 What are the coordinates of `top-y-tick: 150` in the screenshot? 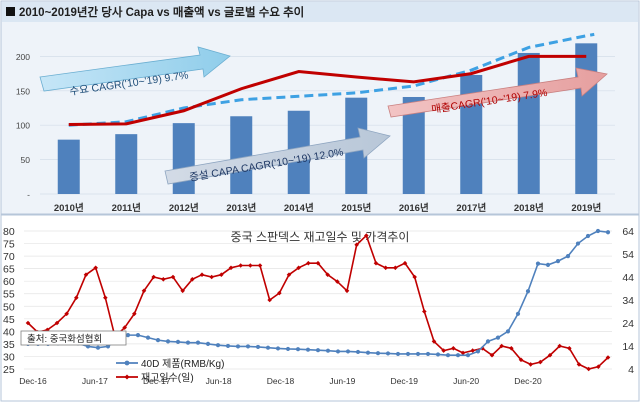 It's located at (23, 91).